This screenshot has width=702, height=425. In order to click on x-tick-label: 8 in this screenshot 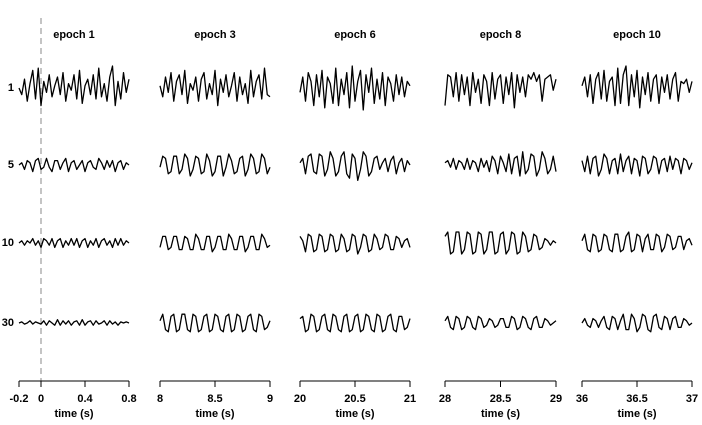, I will do `click(160, 399)`.